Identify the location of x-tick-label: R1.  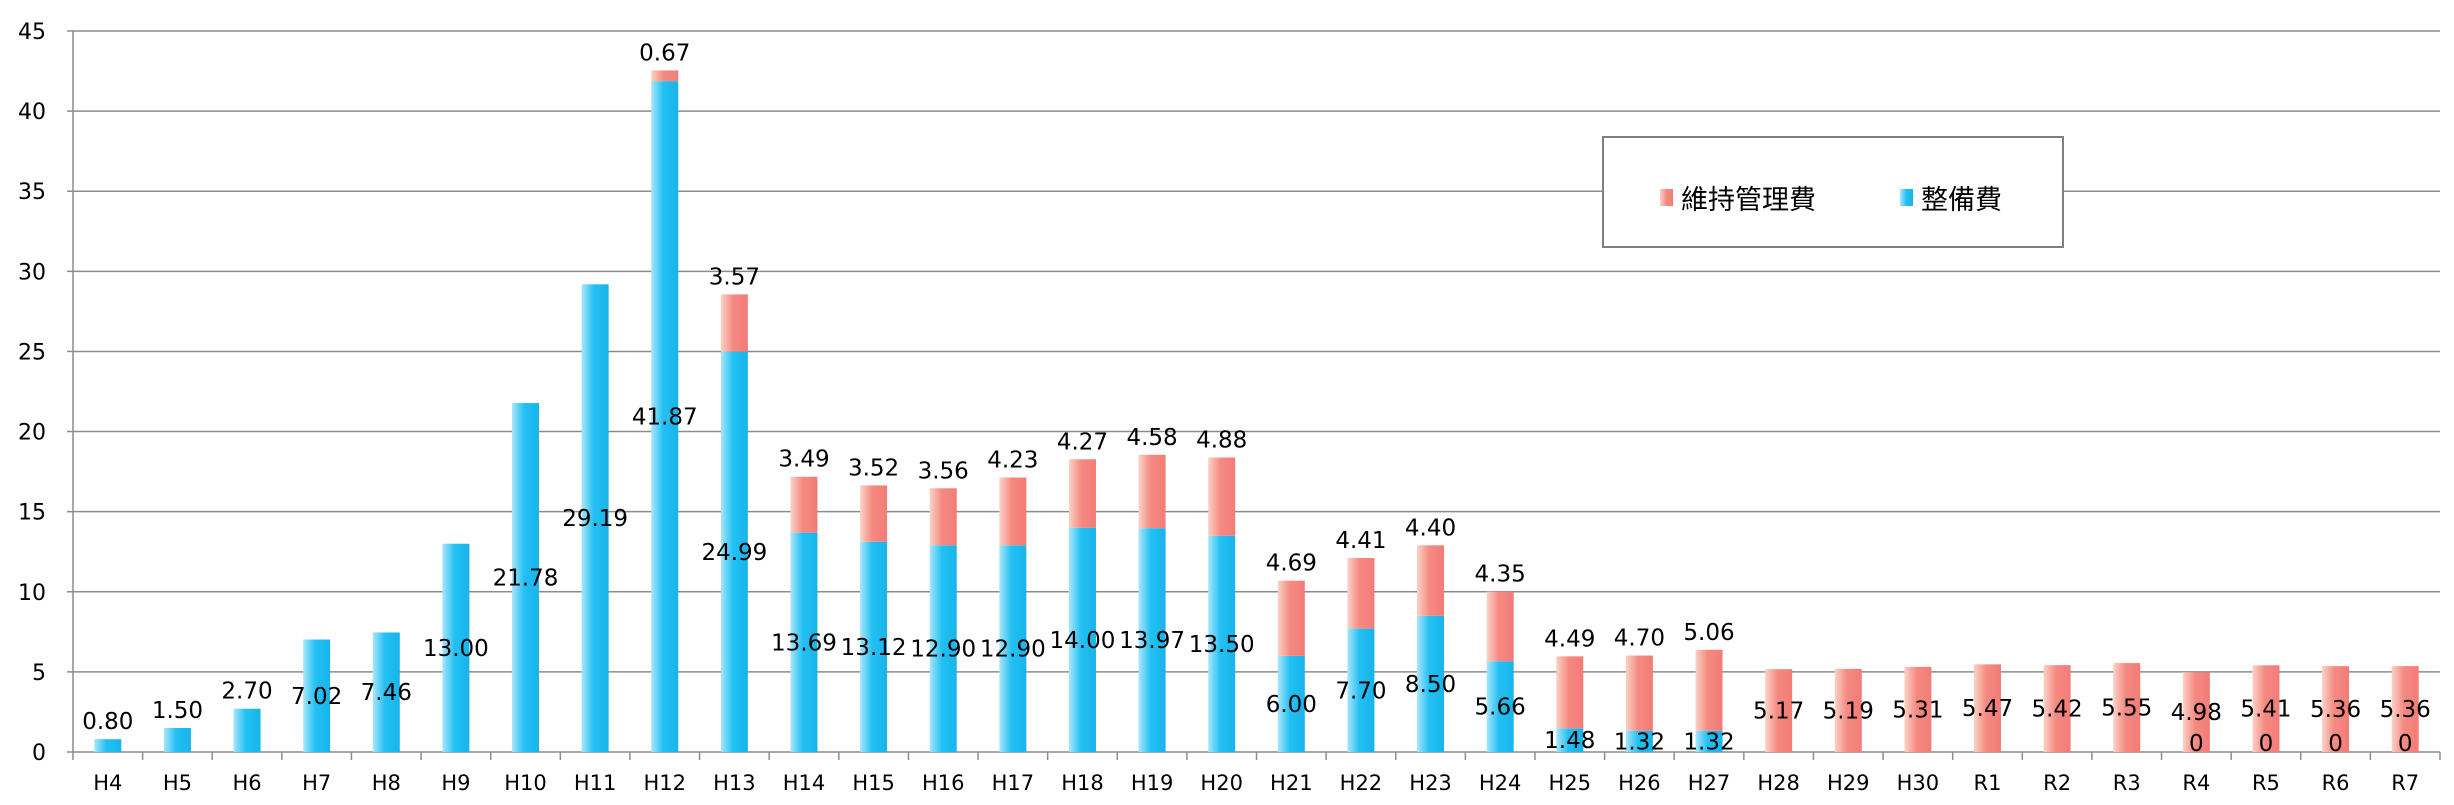
(1988, 783).